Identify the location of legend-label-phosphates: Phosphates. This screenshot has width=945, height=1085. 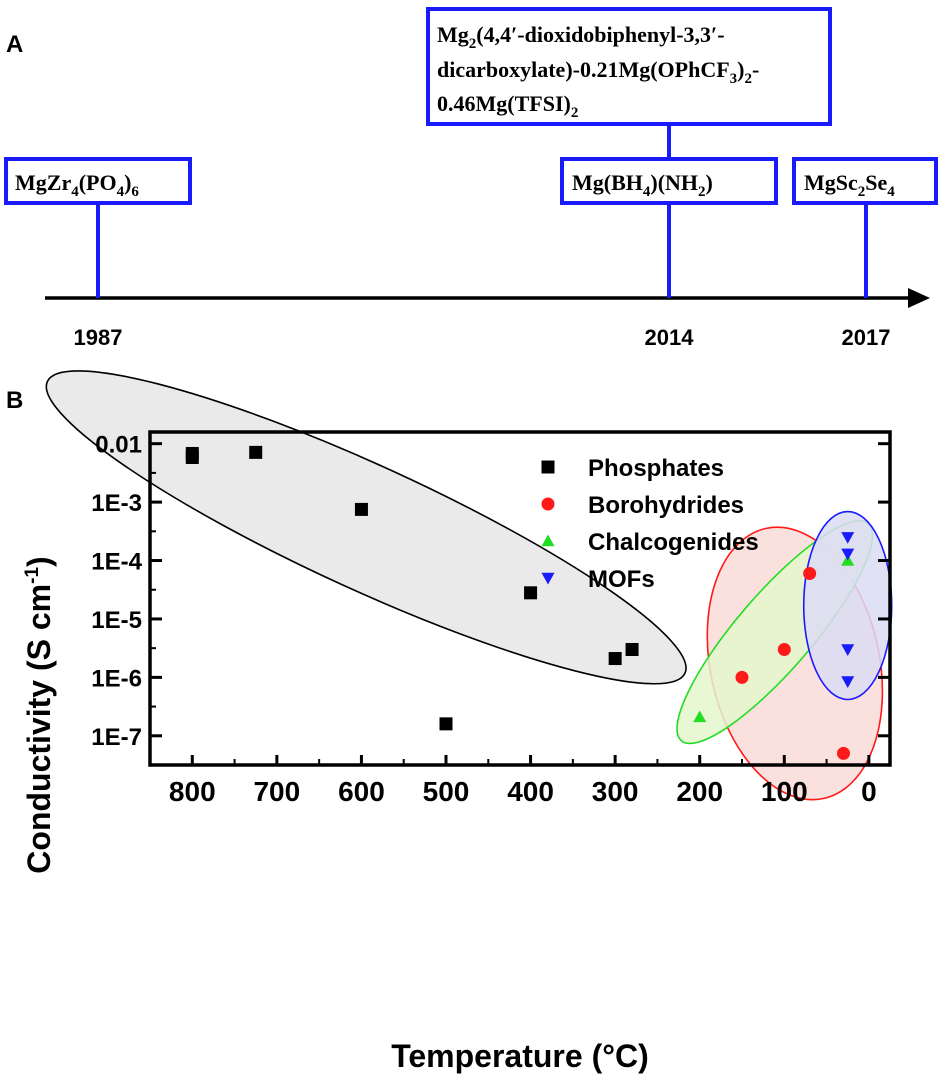
(656, 468).